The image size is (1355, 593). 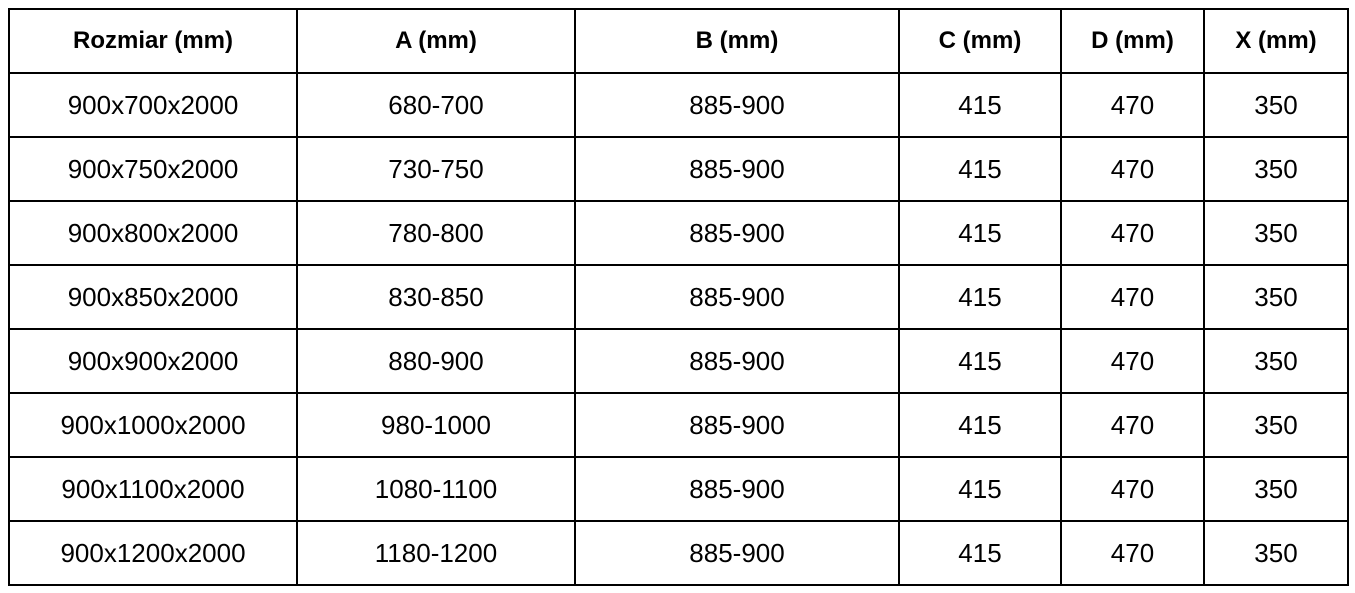 I want to click on cell-size: 900x1000x2000, so click(x=153, y=425).